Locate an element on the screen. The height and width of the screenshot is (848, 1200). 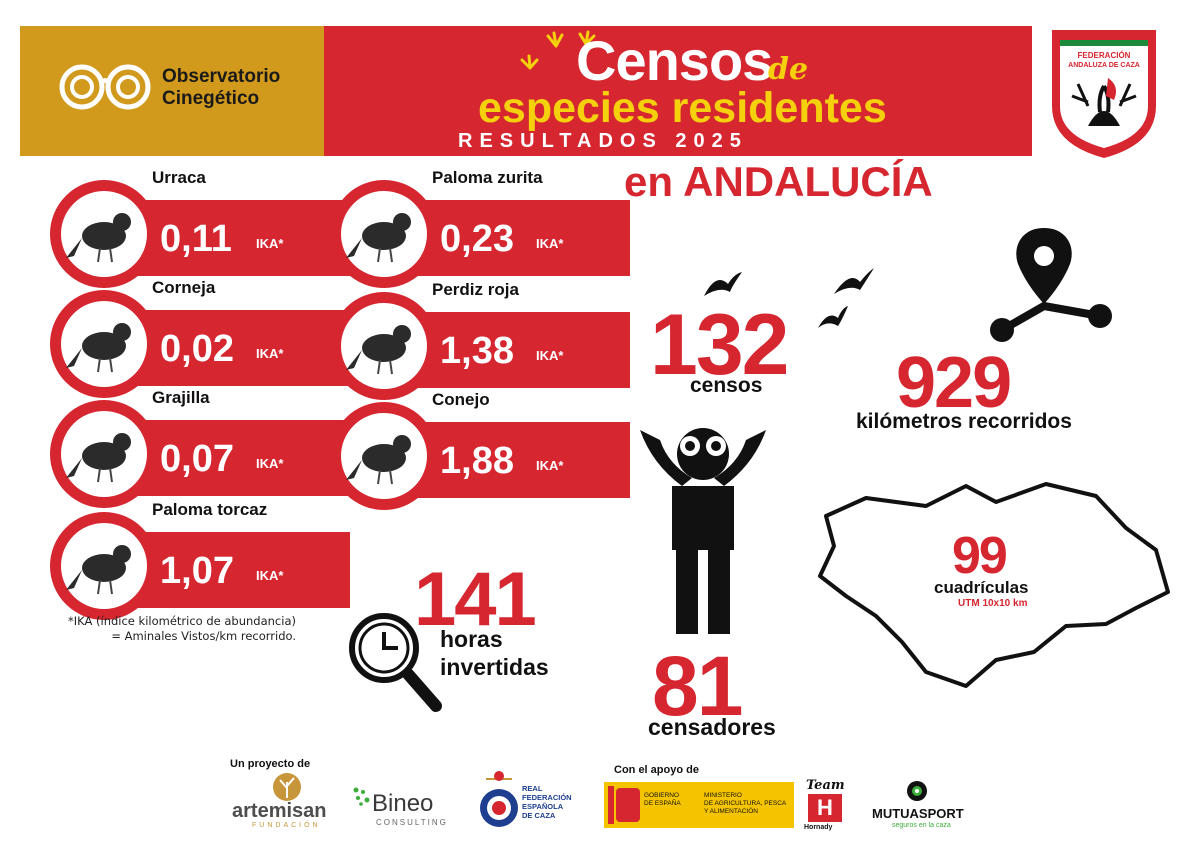
species-name: Conejo is located at coordinates (461, 399).